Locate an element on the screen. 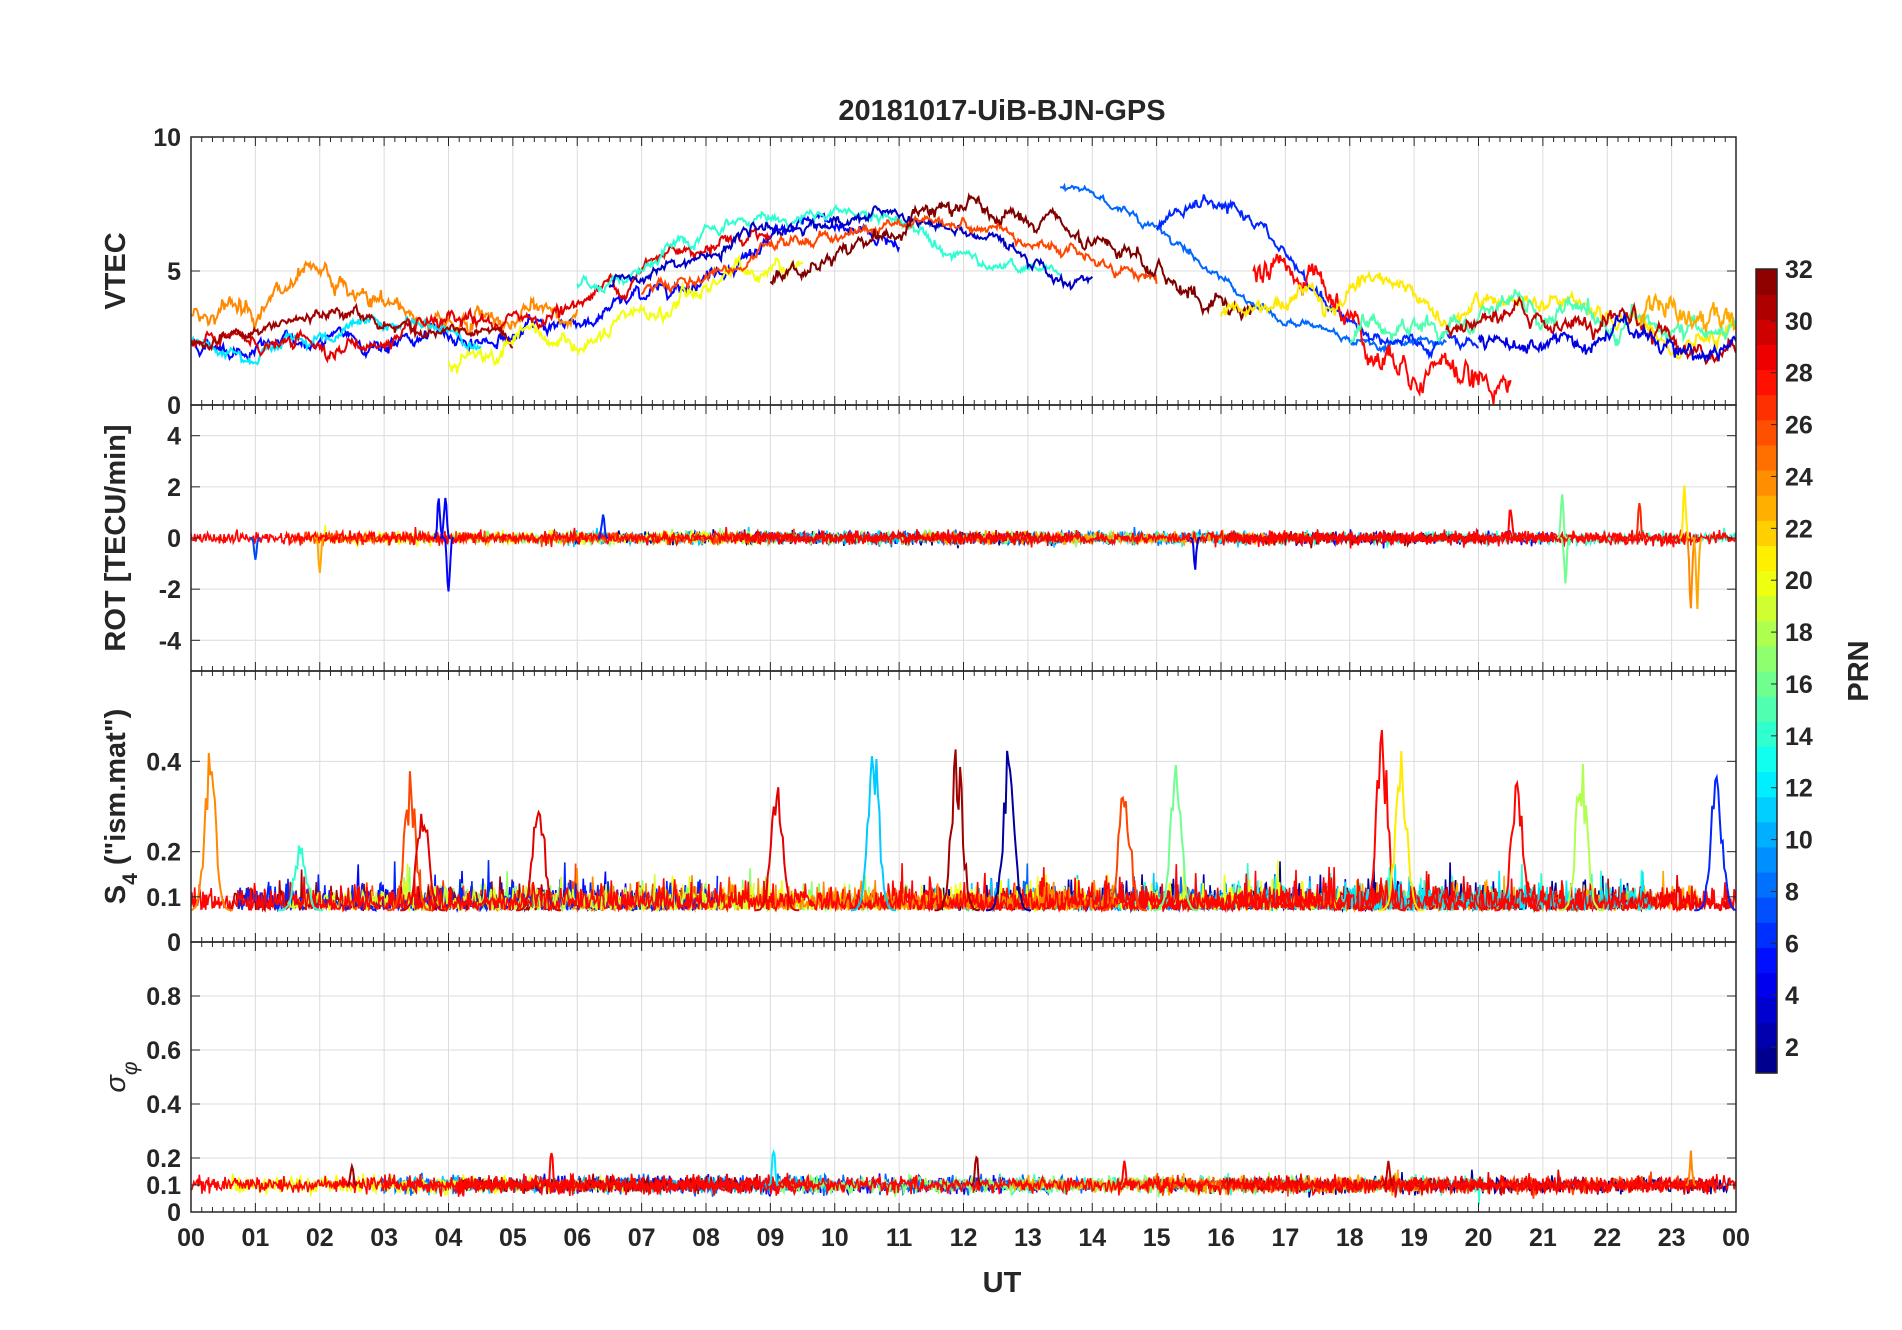 This screenshot has height=1330, width=1902. colorbar-tick-label: 20 is located at coordinates (1799, 581).